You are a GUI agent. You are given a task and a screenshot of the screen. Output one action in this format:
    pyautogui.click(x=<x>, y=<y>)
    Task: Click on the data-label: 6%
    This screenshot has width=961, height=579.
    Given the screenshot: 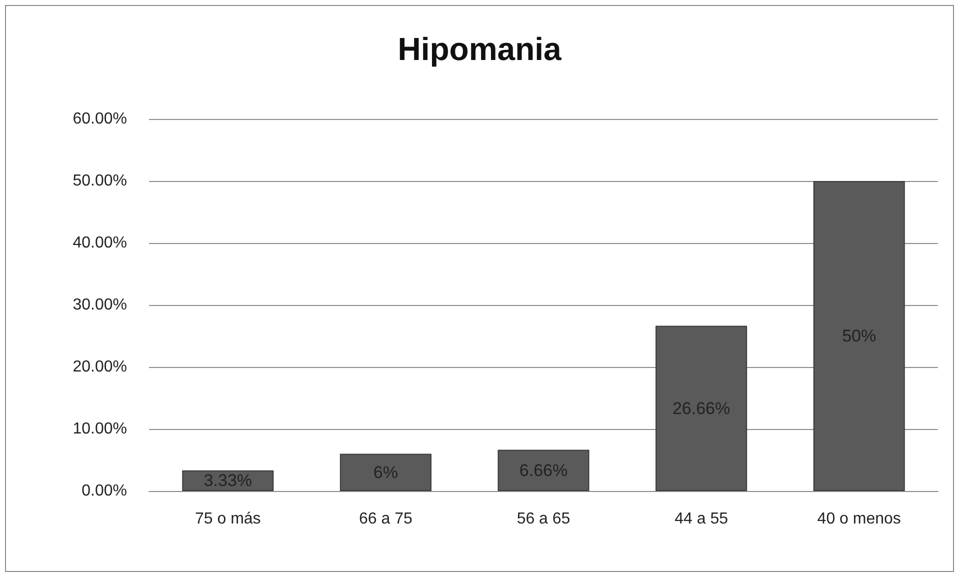 What is the action you would take?
    pyautogui.click(x=385, y=472)
    